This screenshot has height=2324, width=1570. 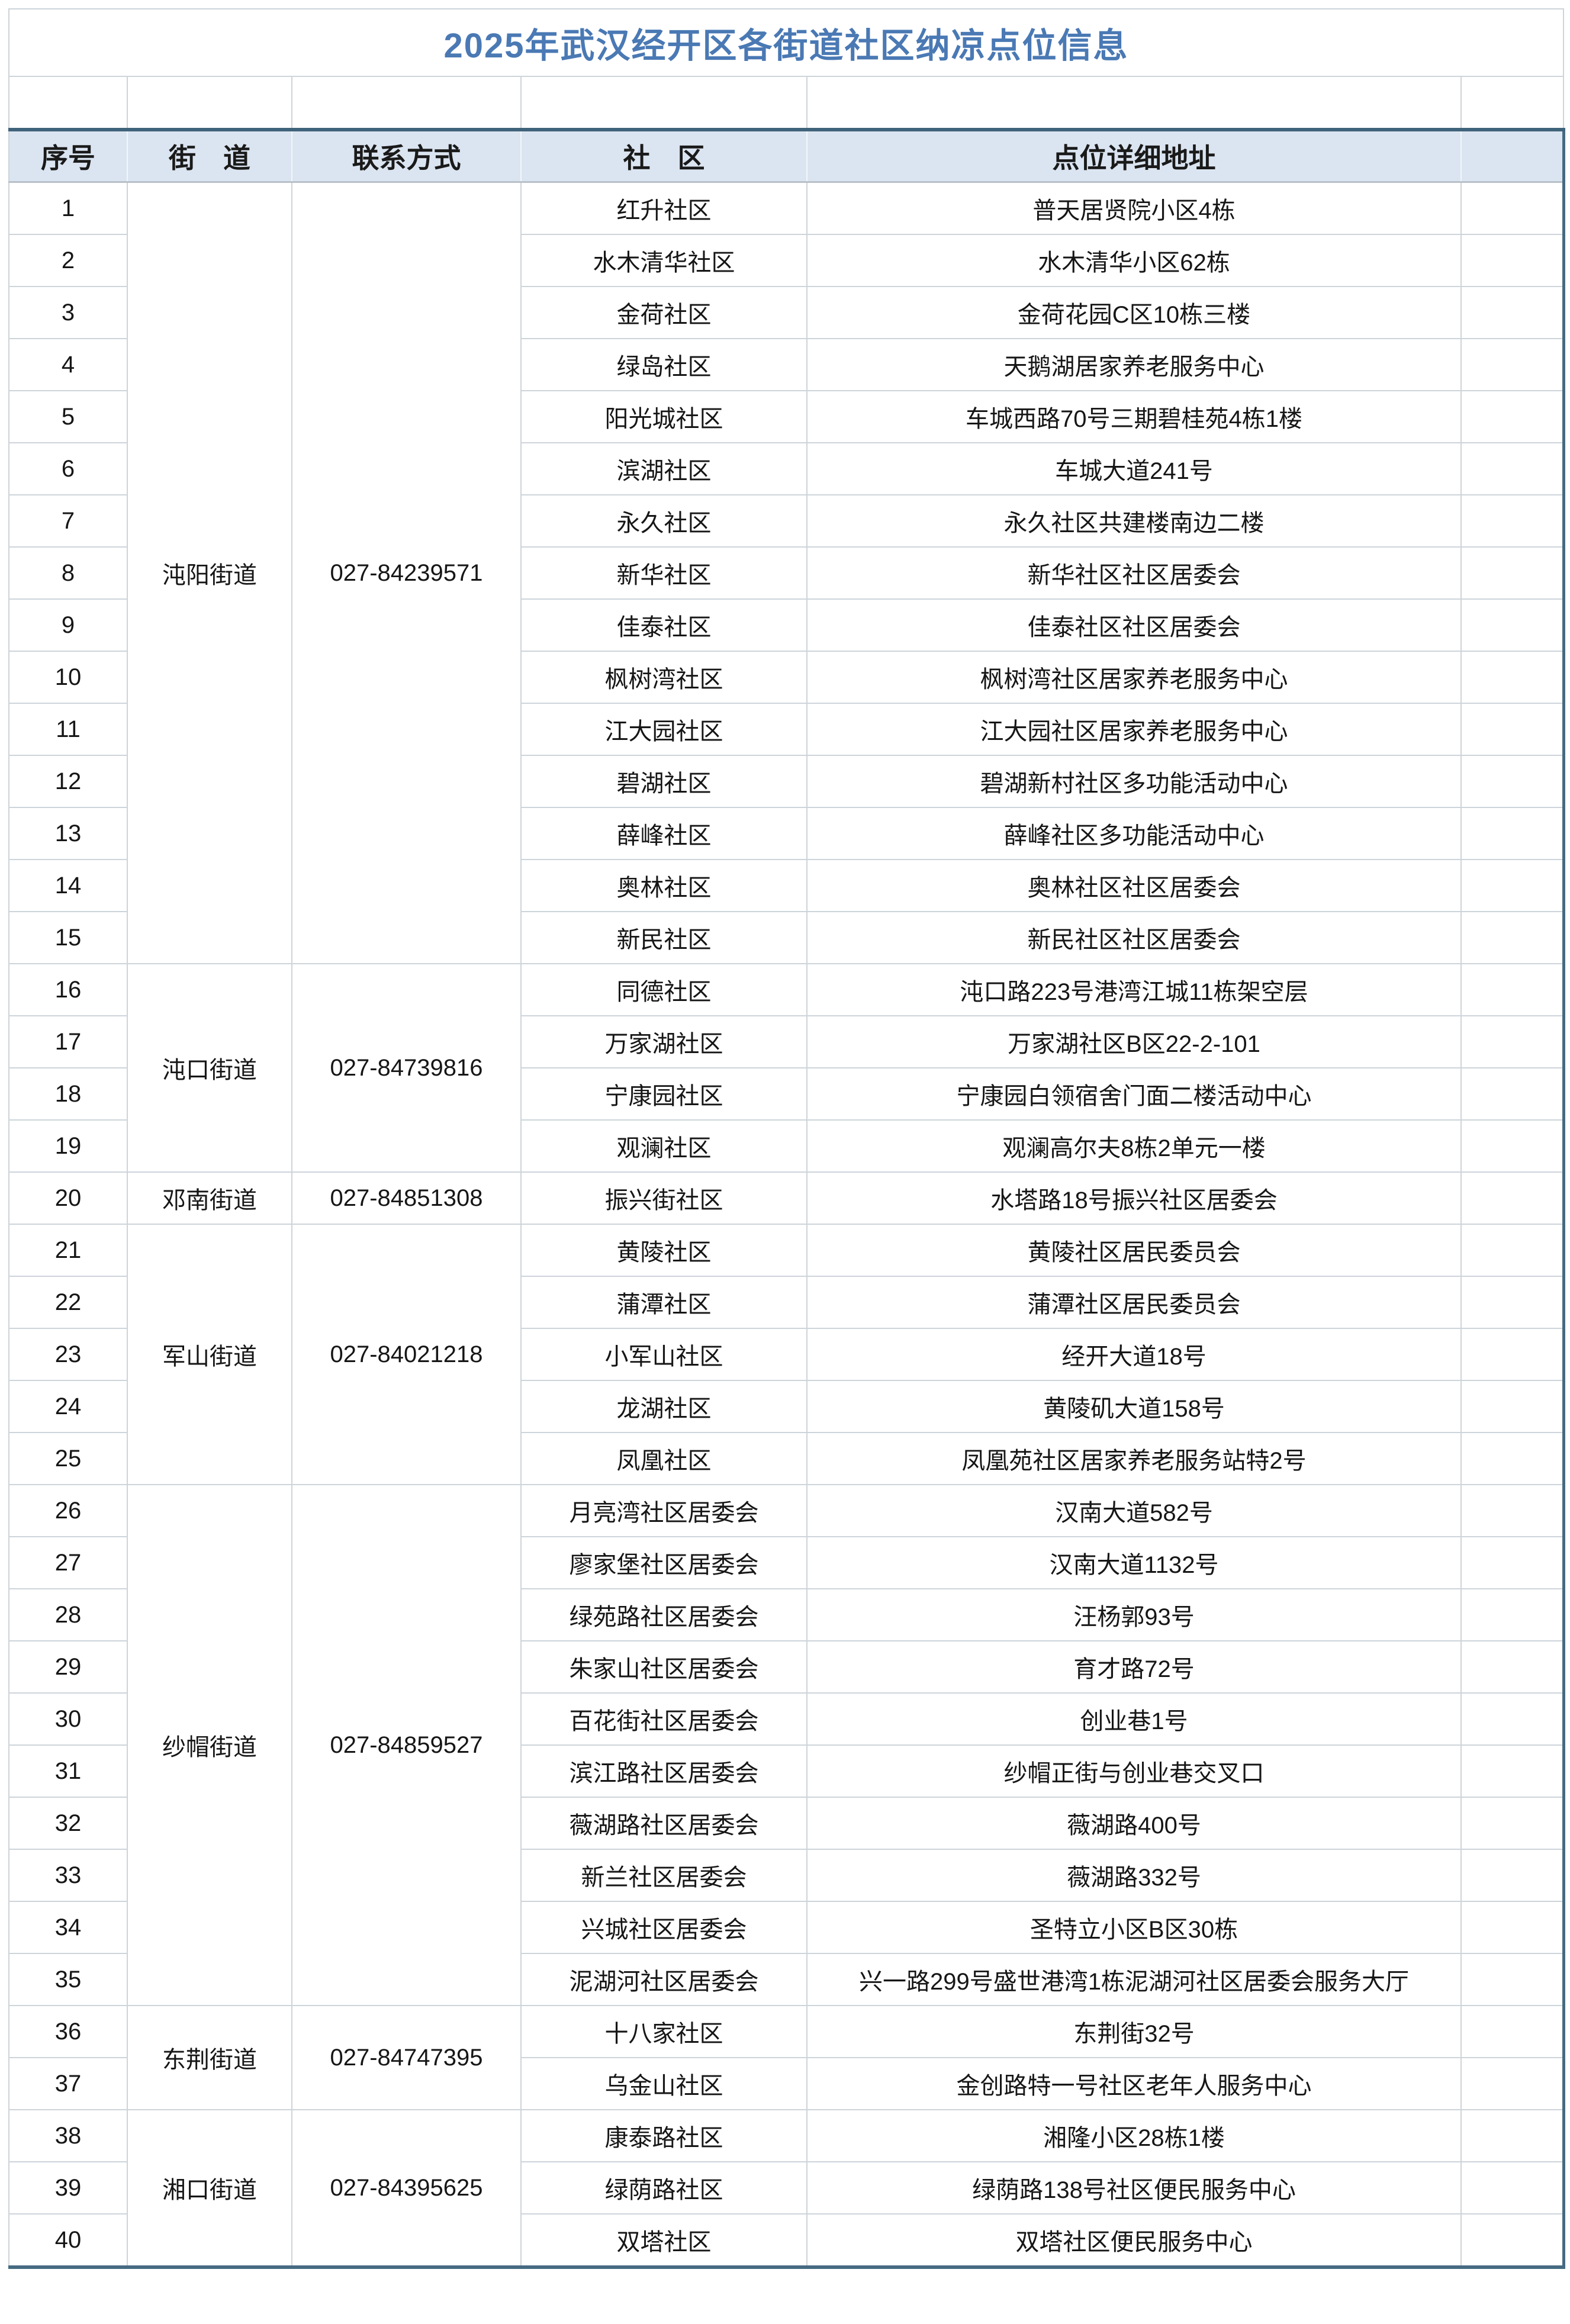 I want to click on header-extra, so click(x=1512, y=156).